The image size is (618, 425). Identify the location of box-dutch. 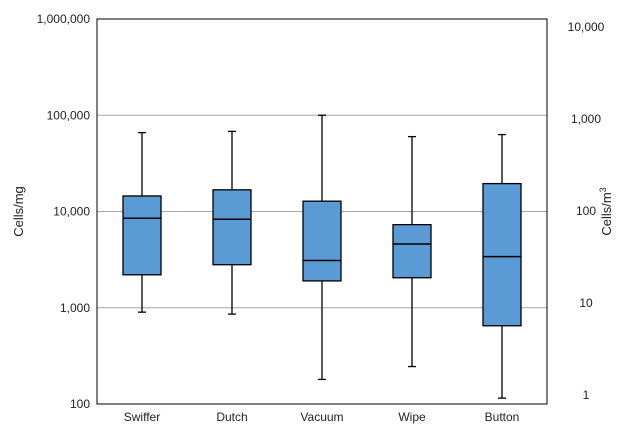
(232, 222).